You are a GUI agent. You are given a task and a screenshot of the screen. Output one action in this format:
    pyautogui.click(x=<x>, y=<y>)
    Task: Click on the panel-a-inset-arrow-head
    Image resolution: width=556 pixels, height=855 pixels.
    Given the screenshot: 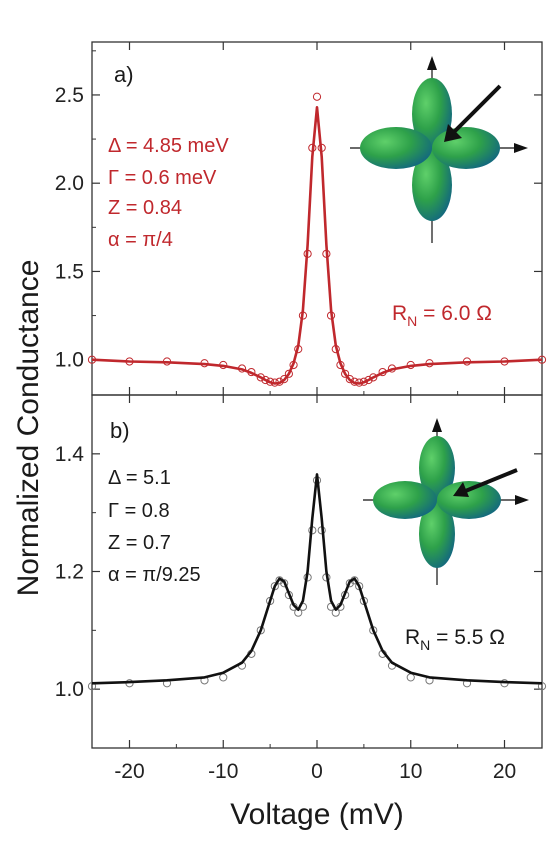 What is the action you would take?
    pyautogui.click(x=453, y=133)
    